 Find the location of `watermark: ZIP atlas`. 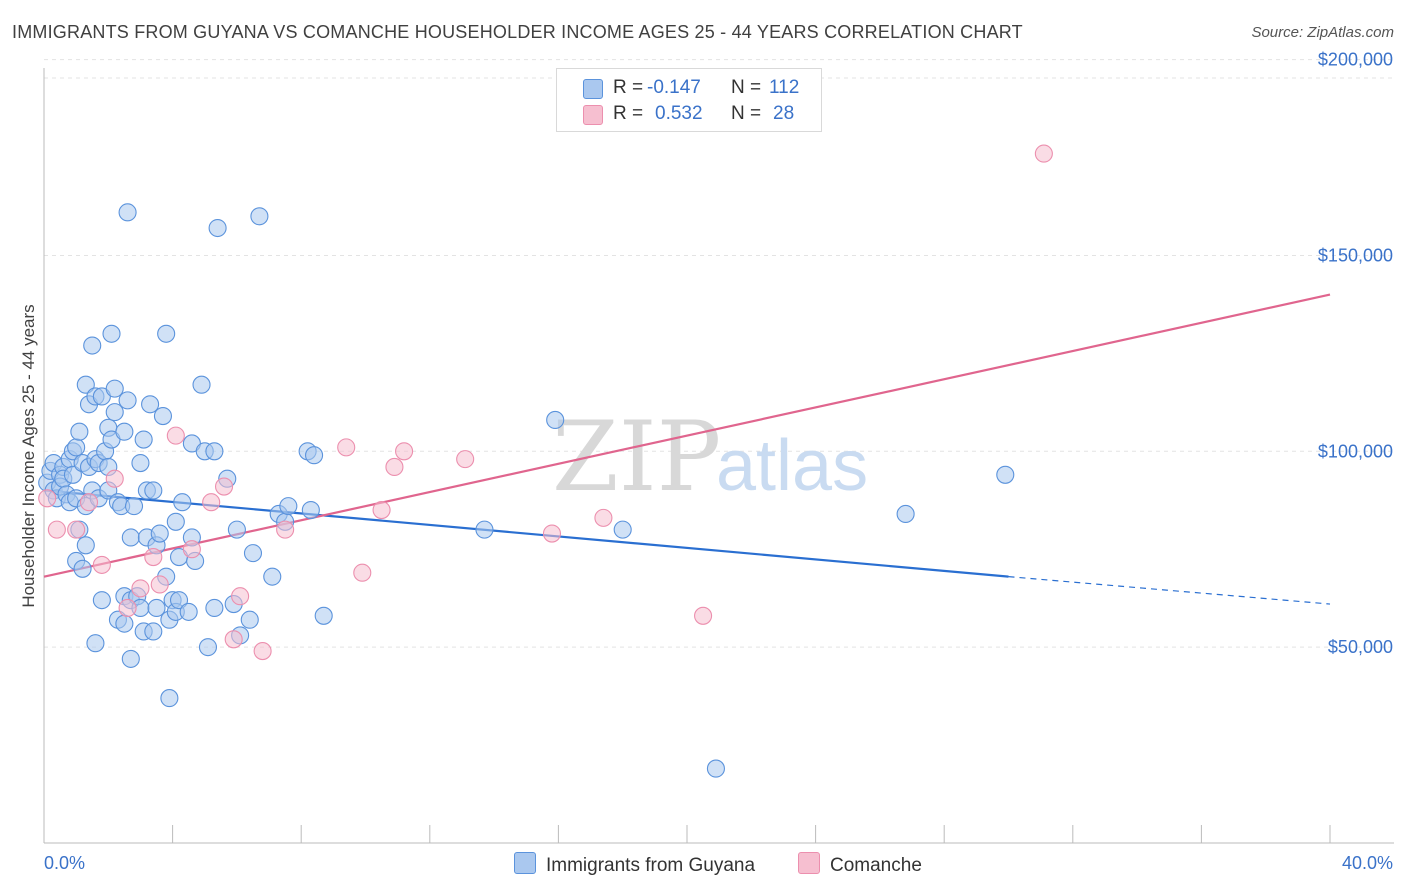

watermark: ZIP atlas is located at coordinates (710, 457).